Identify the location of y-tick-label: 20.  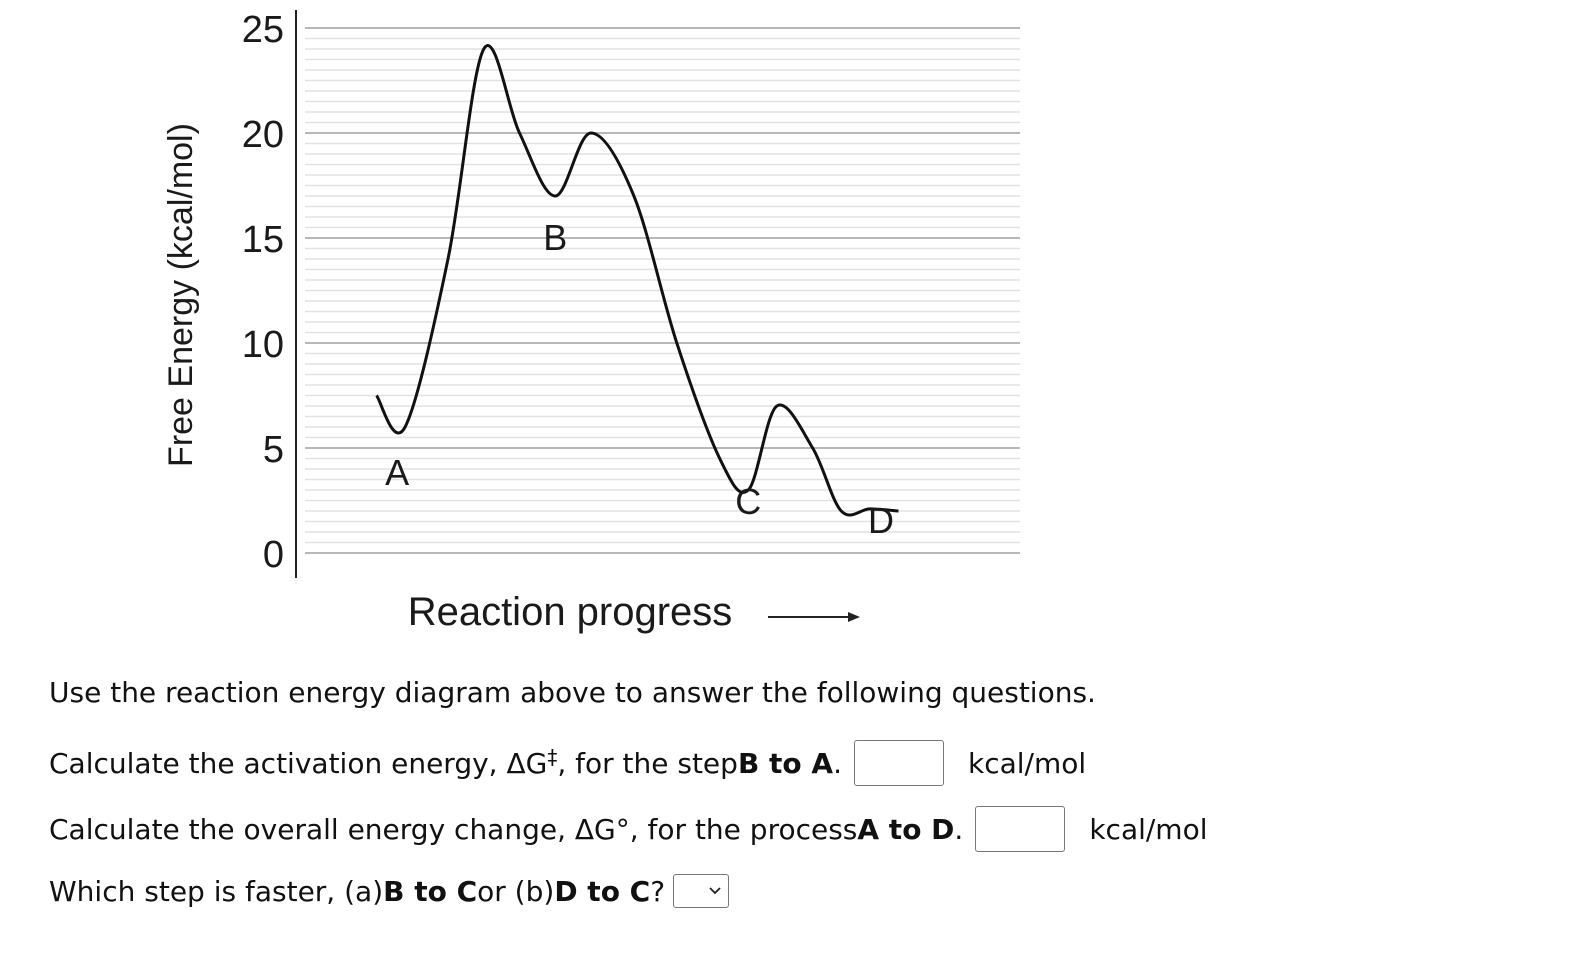
(263, 135).